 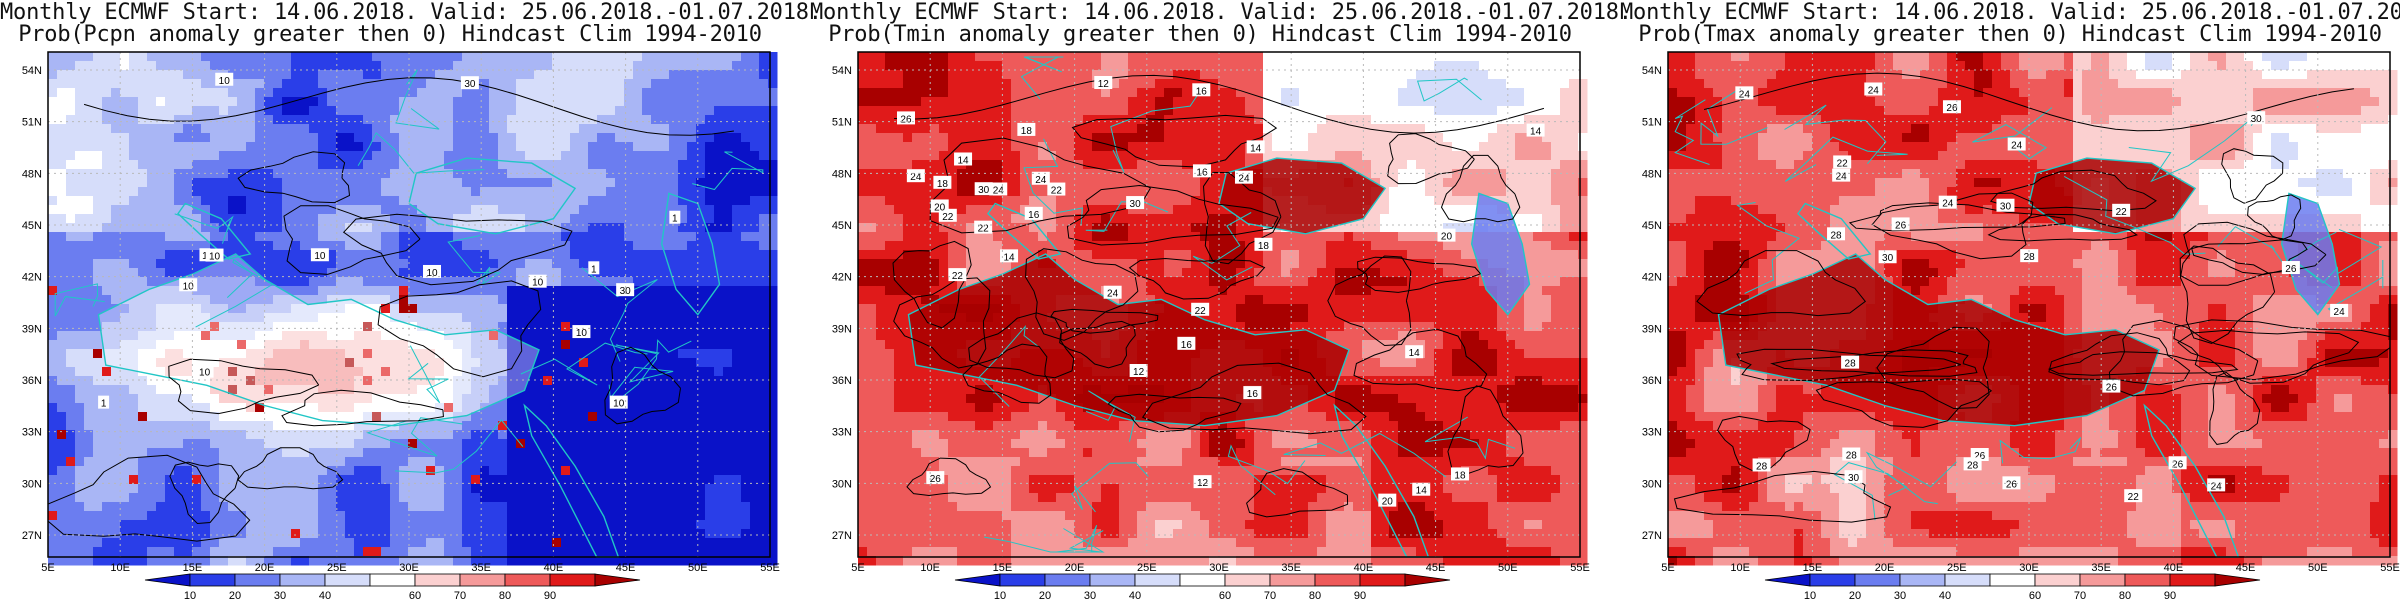 What do you see at coordinates (302, 580) in the screenshot?
I see `colorbar-segment` at bounding box center [302, 580].